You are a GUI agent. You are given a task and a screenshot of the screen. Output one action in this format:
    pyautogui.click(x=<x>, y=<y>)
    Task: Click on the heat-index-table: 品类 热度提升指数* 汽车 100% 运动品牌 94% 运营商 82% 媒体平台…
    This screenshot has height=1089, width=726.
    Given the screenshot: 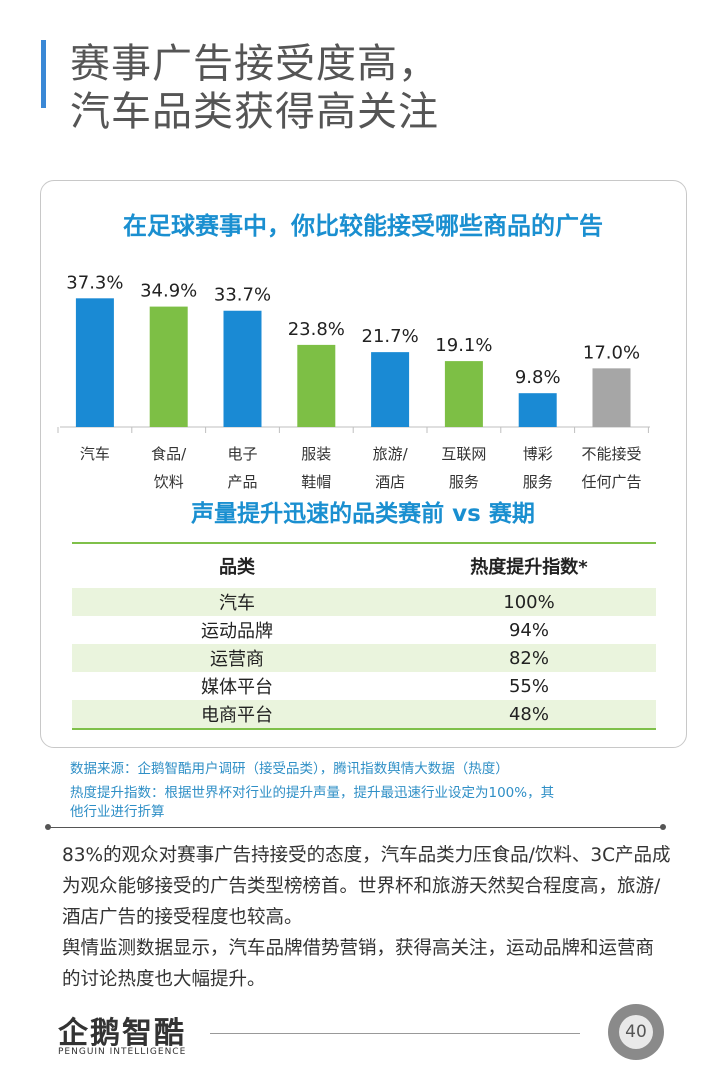 What is the action you would take?
    pyautogui.click(x=364, y=636)
    